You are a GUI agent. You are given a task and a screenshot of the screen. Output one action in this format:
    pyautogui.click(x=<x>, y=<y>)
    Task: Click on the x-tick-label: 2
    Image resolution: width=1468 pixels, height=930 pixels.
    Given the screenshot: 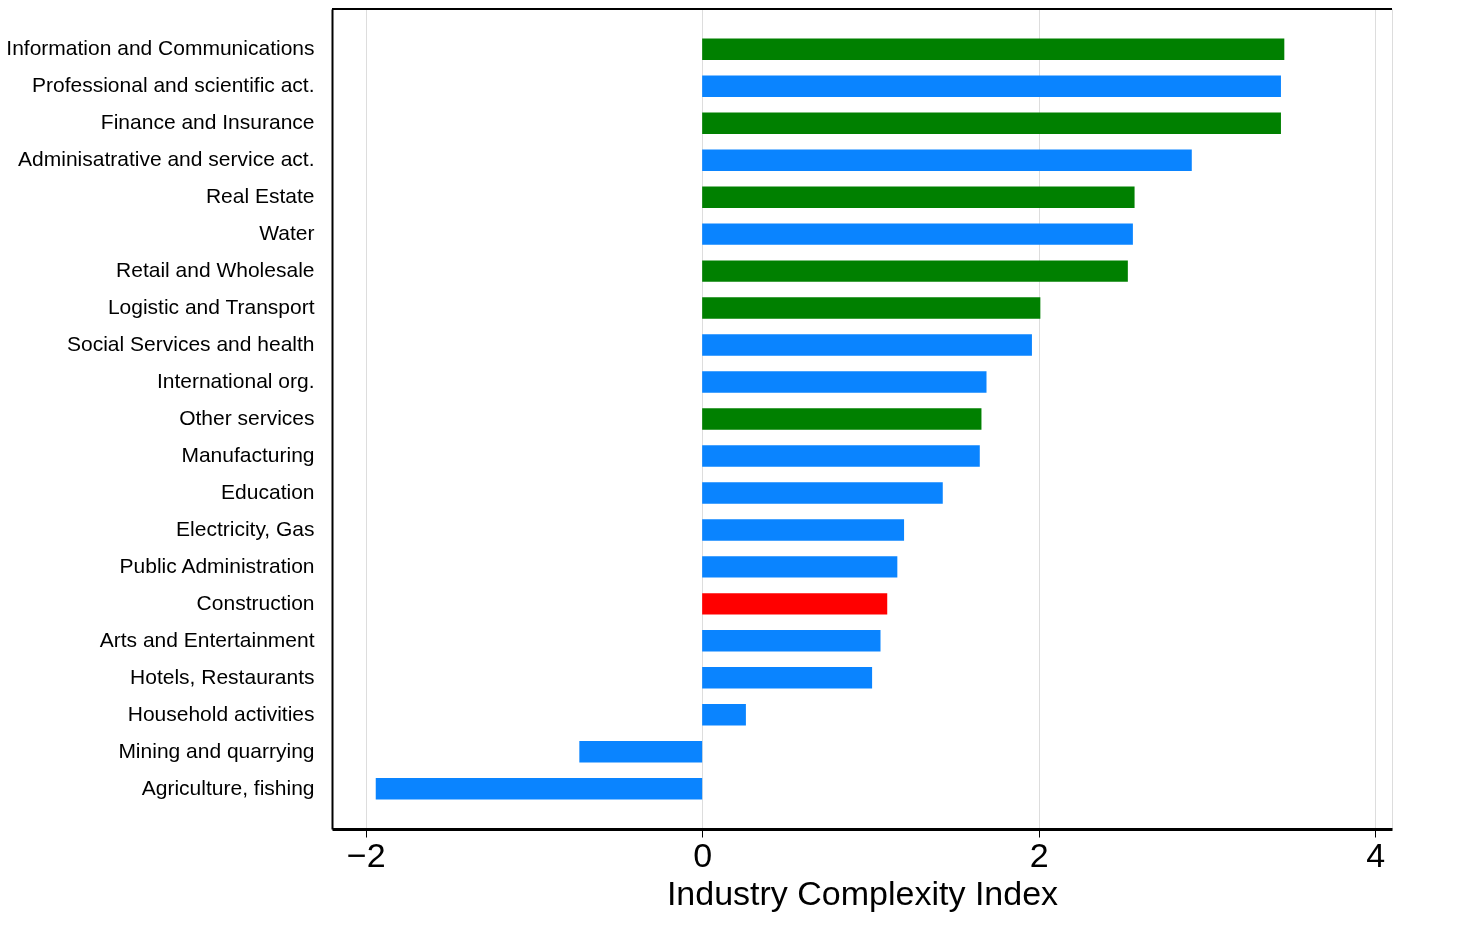 What is the action you would take?
    pyautogui.click(x=1039, y=854)
    